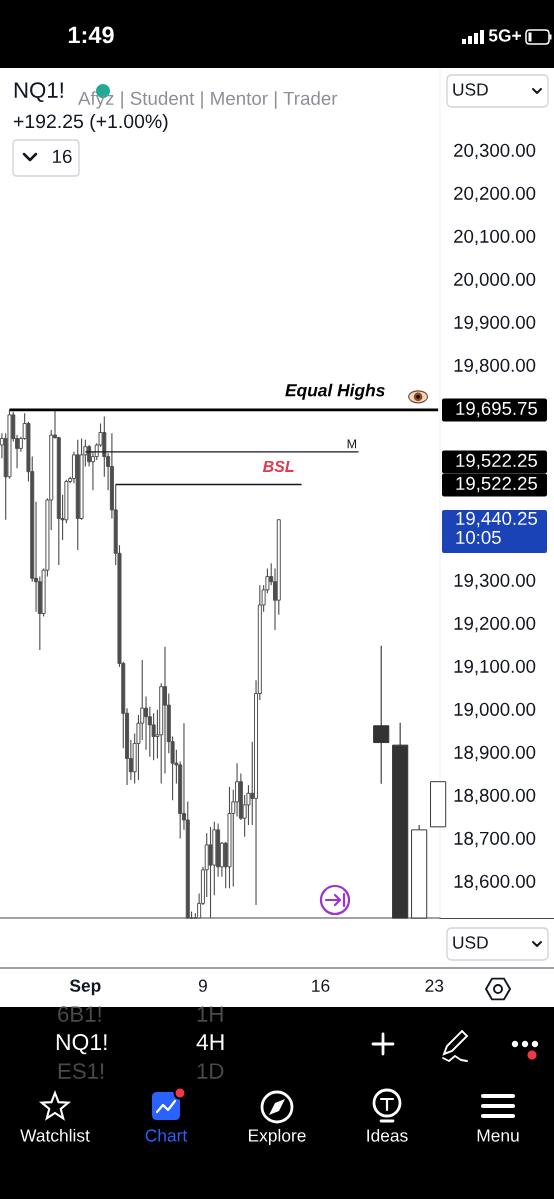 The width and height of the screenshot is (554, 1199). What do you see at coordinates (387, 1135) in the screenshot?
I see `text: Ideas` at bounding box center [387, 1135].